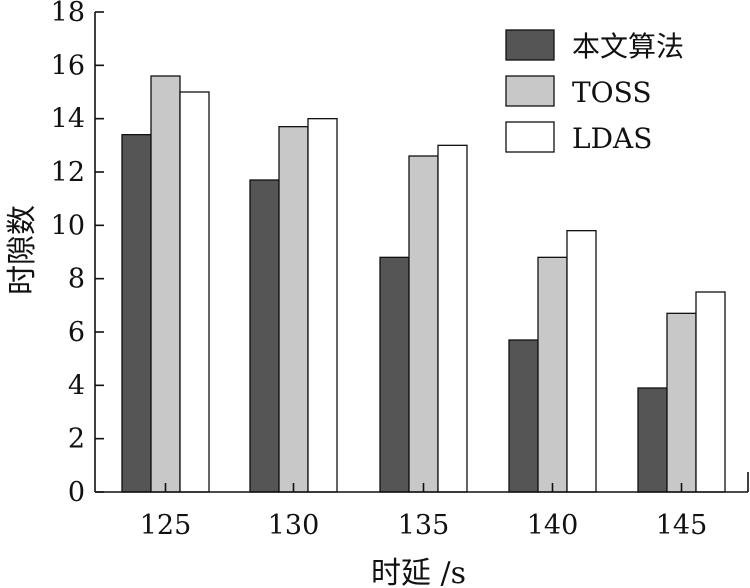  Describe the element at coordinates (418, 572) in the screenshot. I see `x-axis-title: 时延 /s` at that location.